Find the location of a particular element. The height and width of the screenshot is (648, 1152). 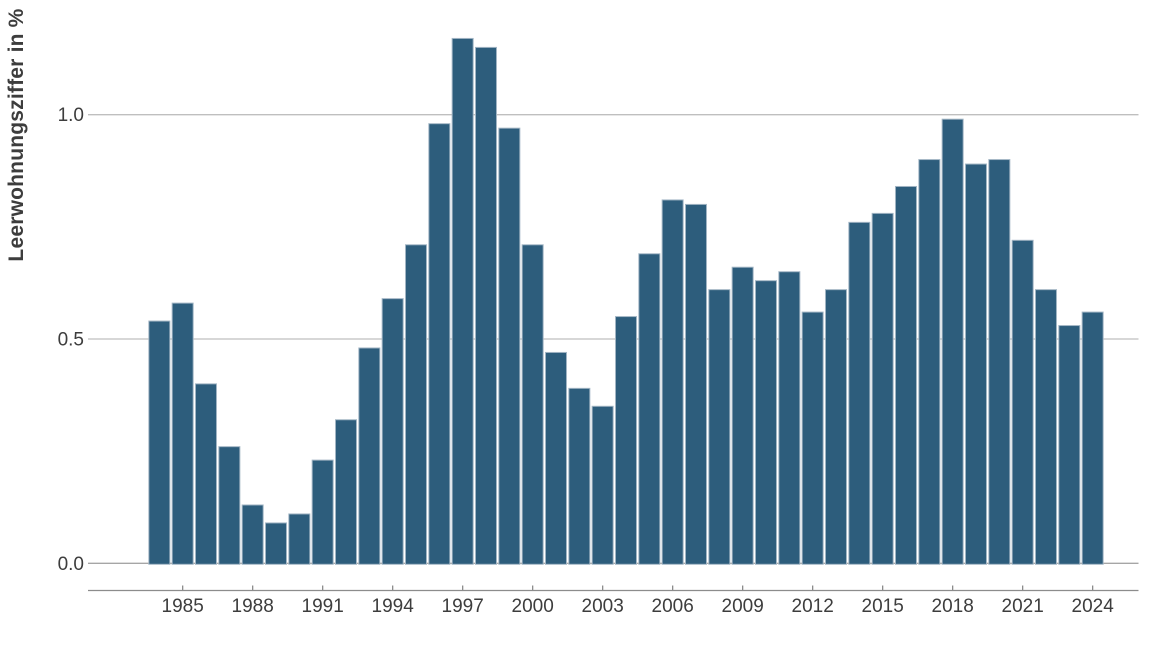

x-axis-tick-label: 2015 is located at coordinates (883, 606).